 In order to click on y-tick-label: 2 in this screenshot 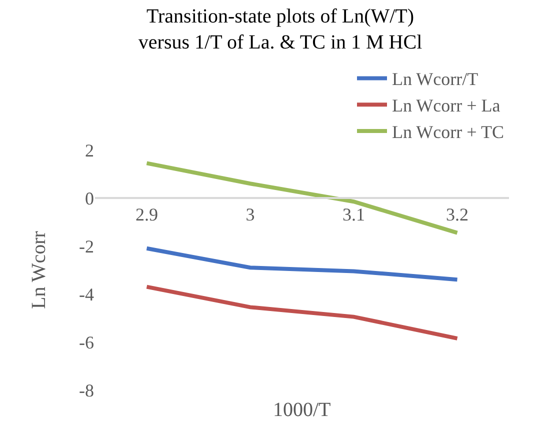, I will do `click(89, 150)`.